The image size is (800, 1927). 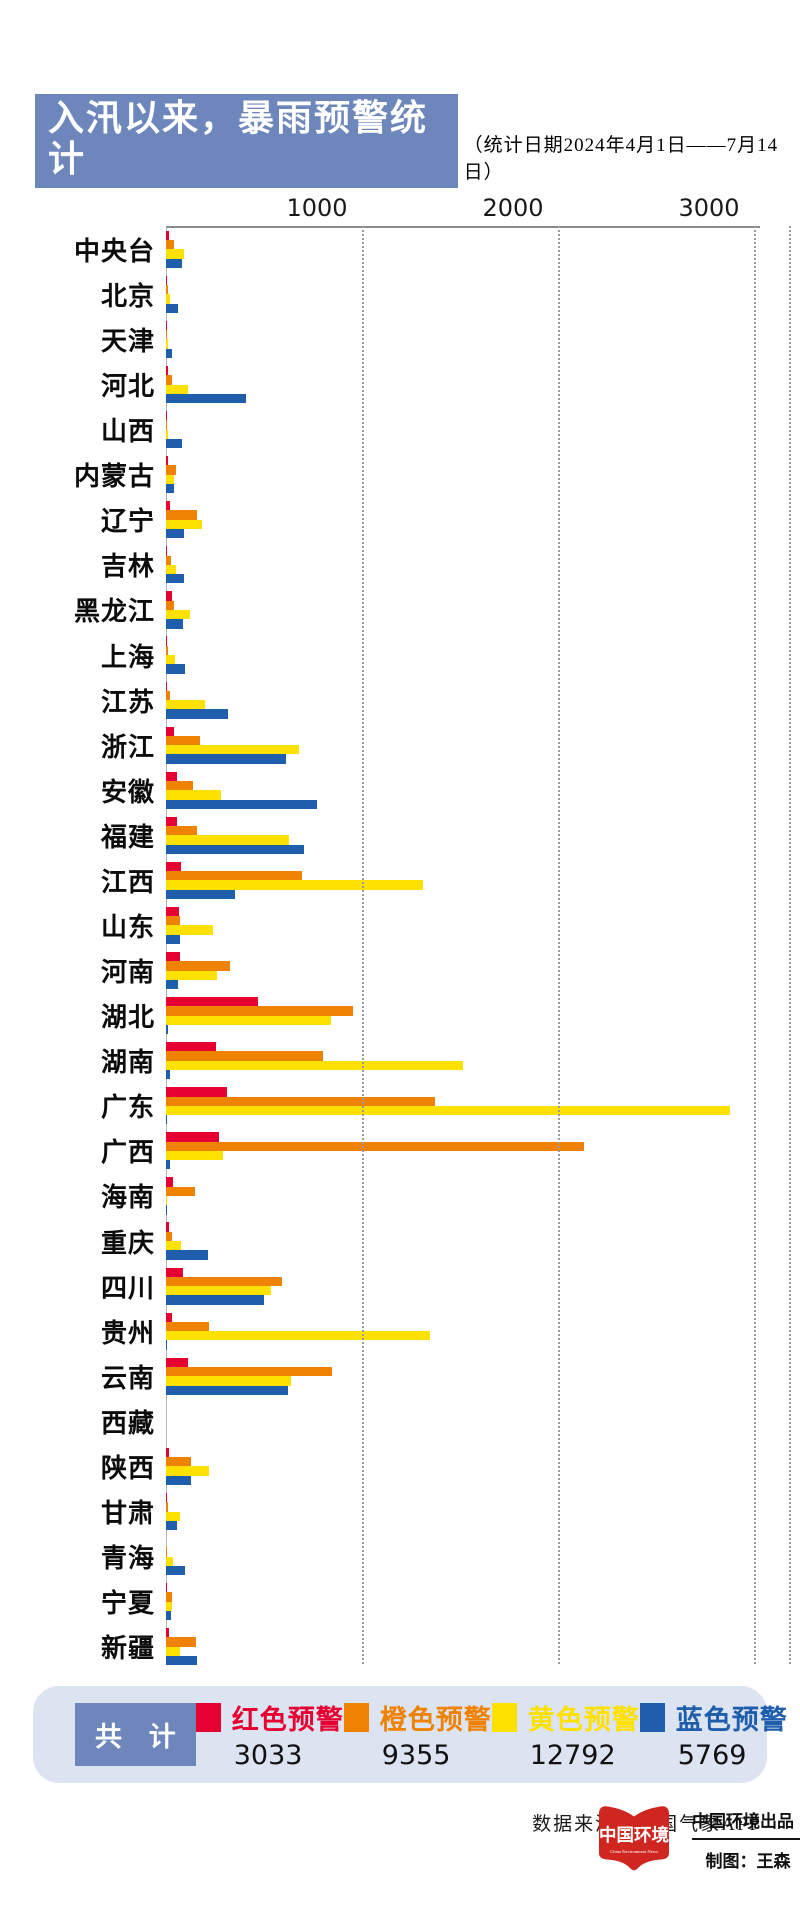 What do you see at coordinates (435, 1719) in the screenshot?
I see `orange-warning-label: 橙色预警` at bounding box center [435, 1719].